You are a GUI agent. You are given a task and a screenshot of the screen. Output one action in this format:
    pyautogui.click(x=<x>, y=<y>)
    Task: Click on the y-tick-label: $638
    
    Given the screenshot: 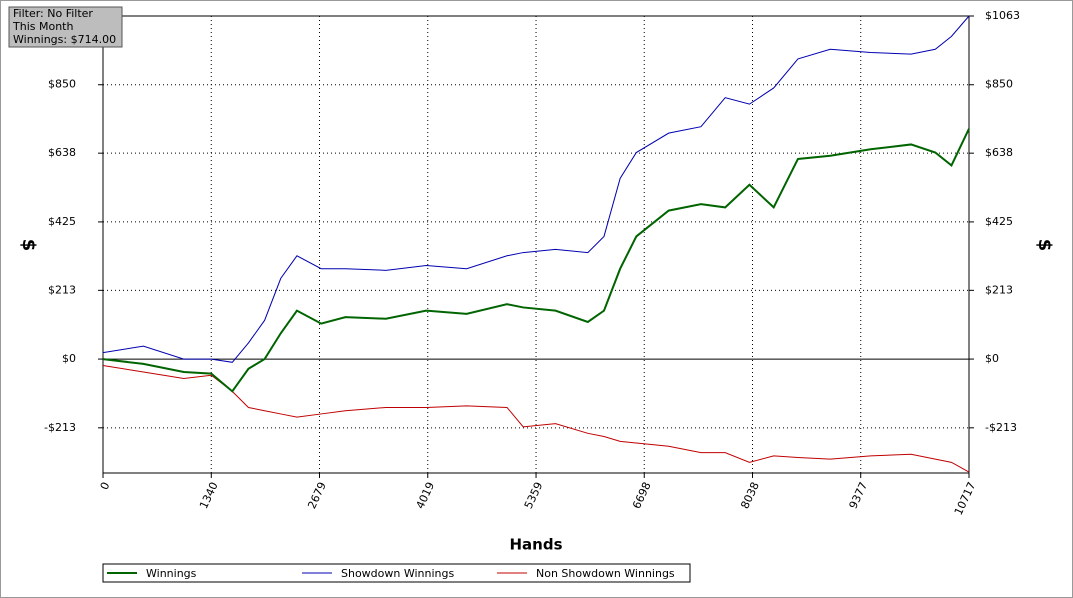 What is the action you would take?
    pyautogui.click(x=62, y=152)
    